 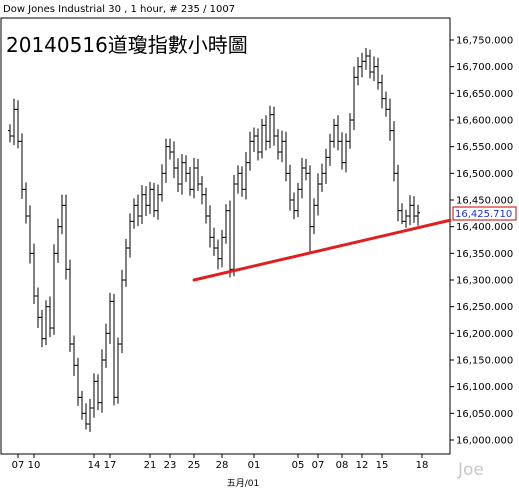 I want to click on x-tick-label: 28, so click(x=222, y=465).